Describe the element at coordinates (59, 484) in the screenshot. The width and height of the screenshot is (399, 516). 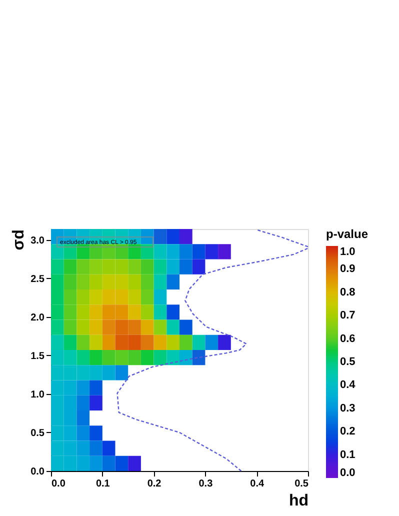
I see `x-tick-label: 0.0` at that location.